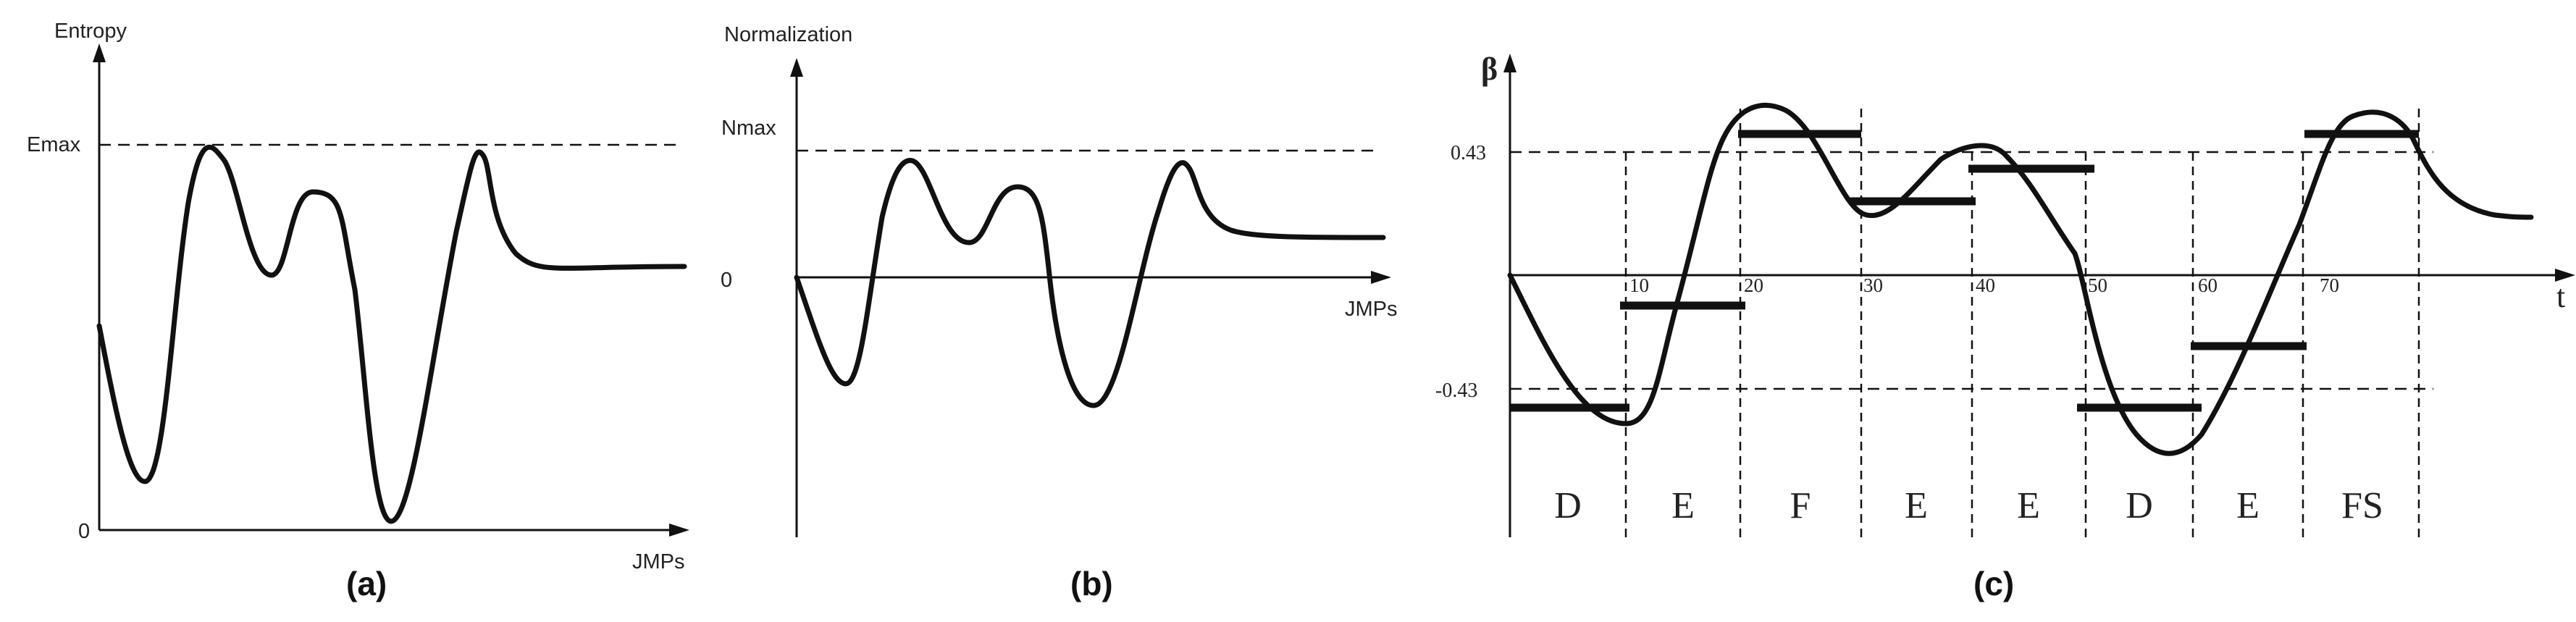 This screenshot has height=622, width=2576. Describe the element at coordinates (1993, 583) in the screenshot. I see `panel-c-caption: (c)` at that location.